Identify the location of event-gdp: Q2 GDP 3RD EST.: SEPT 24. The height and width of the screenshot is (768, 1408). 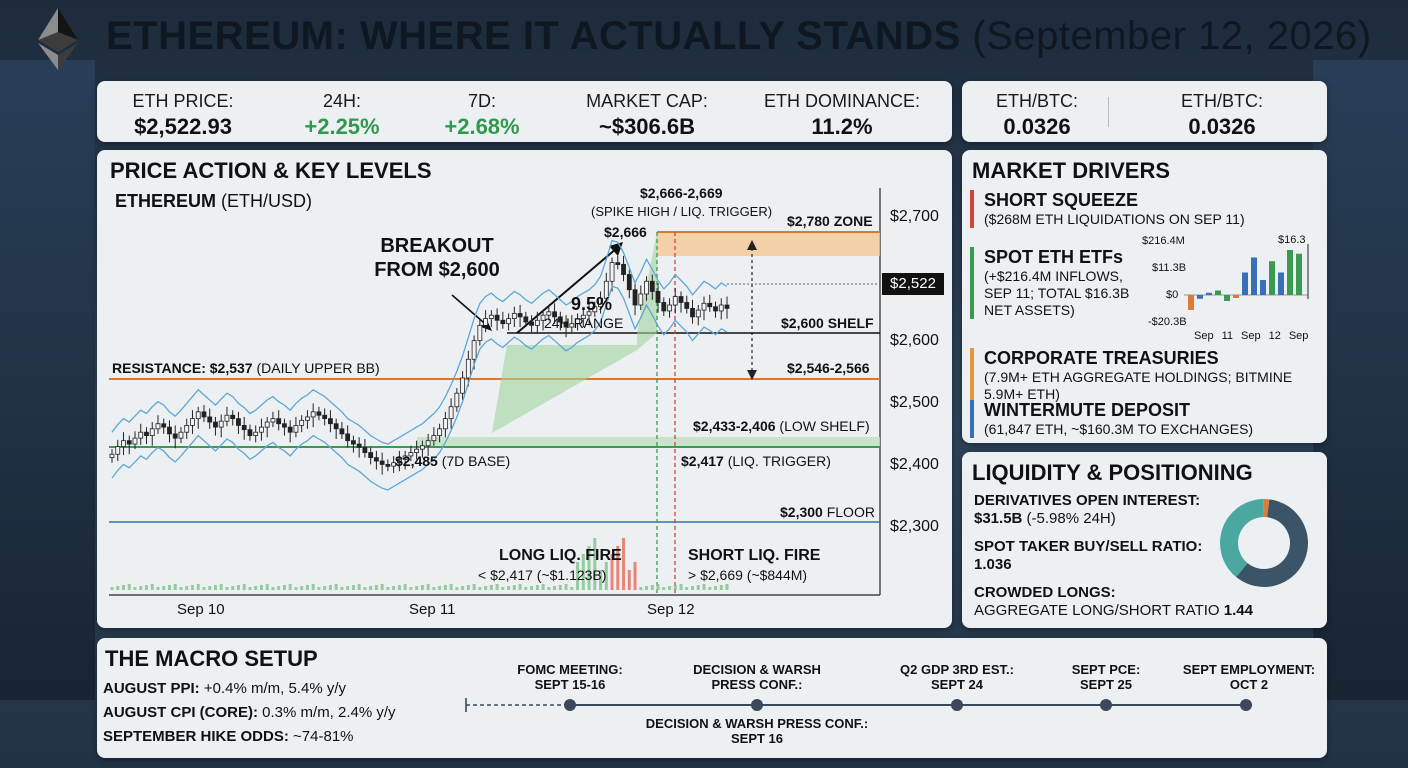
(957, 677).